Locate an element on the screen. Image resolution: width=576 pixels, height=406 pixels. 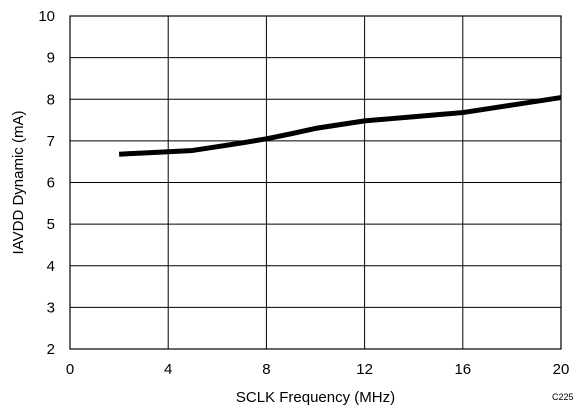
y-tick-label: 7 is located at coordinates (51, 141).